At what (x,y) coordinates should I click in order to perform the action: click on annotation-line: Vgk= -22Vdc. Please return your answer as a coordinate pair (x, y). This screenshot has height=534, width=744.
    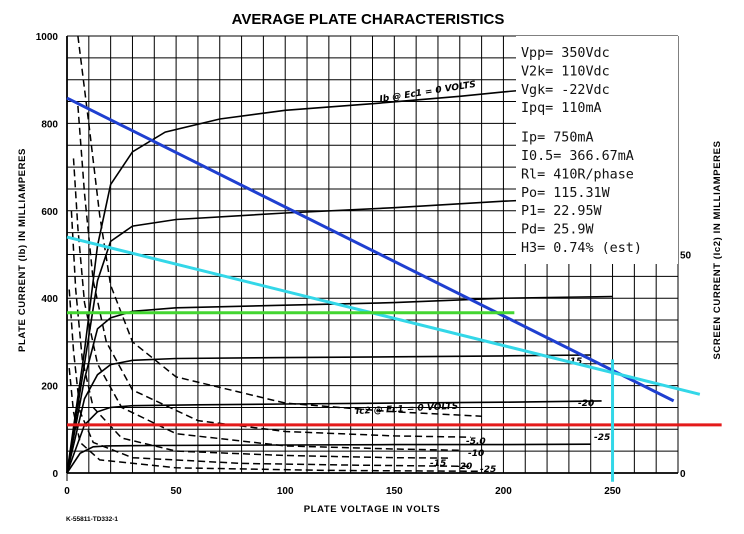
    Looking at the image, I should click on (565, 90).